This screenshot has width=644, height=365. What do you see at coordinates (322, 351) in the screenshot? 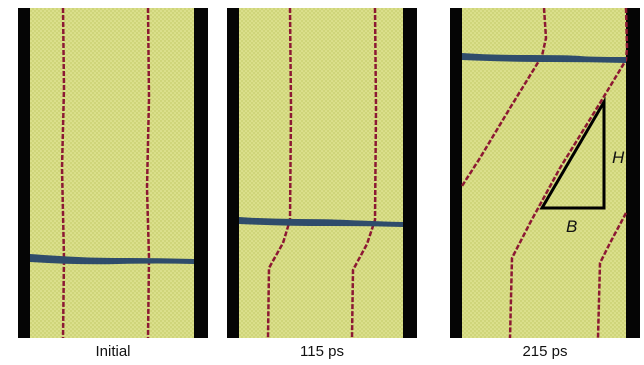
I see `caption-115ps: 115 ps` at bounding box center [322, 351].